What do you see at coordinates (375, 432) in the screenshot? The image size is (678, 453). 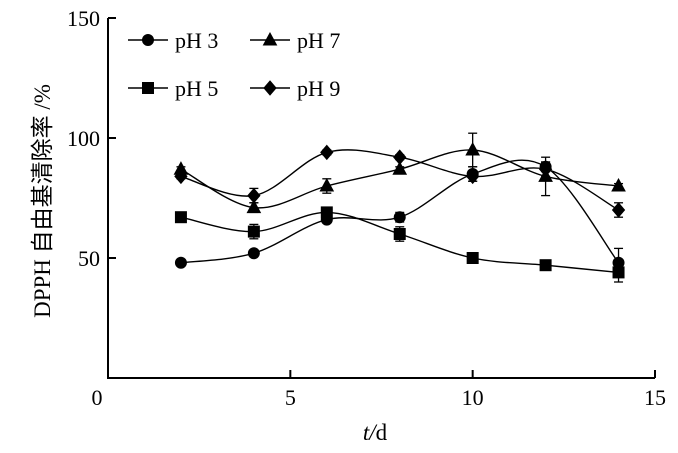 I see `x-axis-label: t/d` at bounding box center [375, 432].